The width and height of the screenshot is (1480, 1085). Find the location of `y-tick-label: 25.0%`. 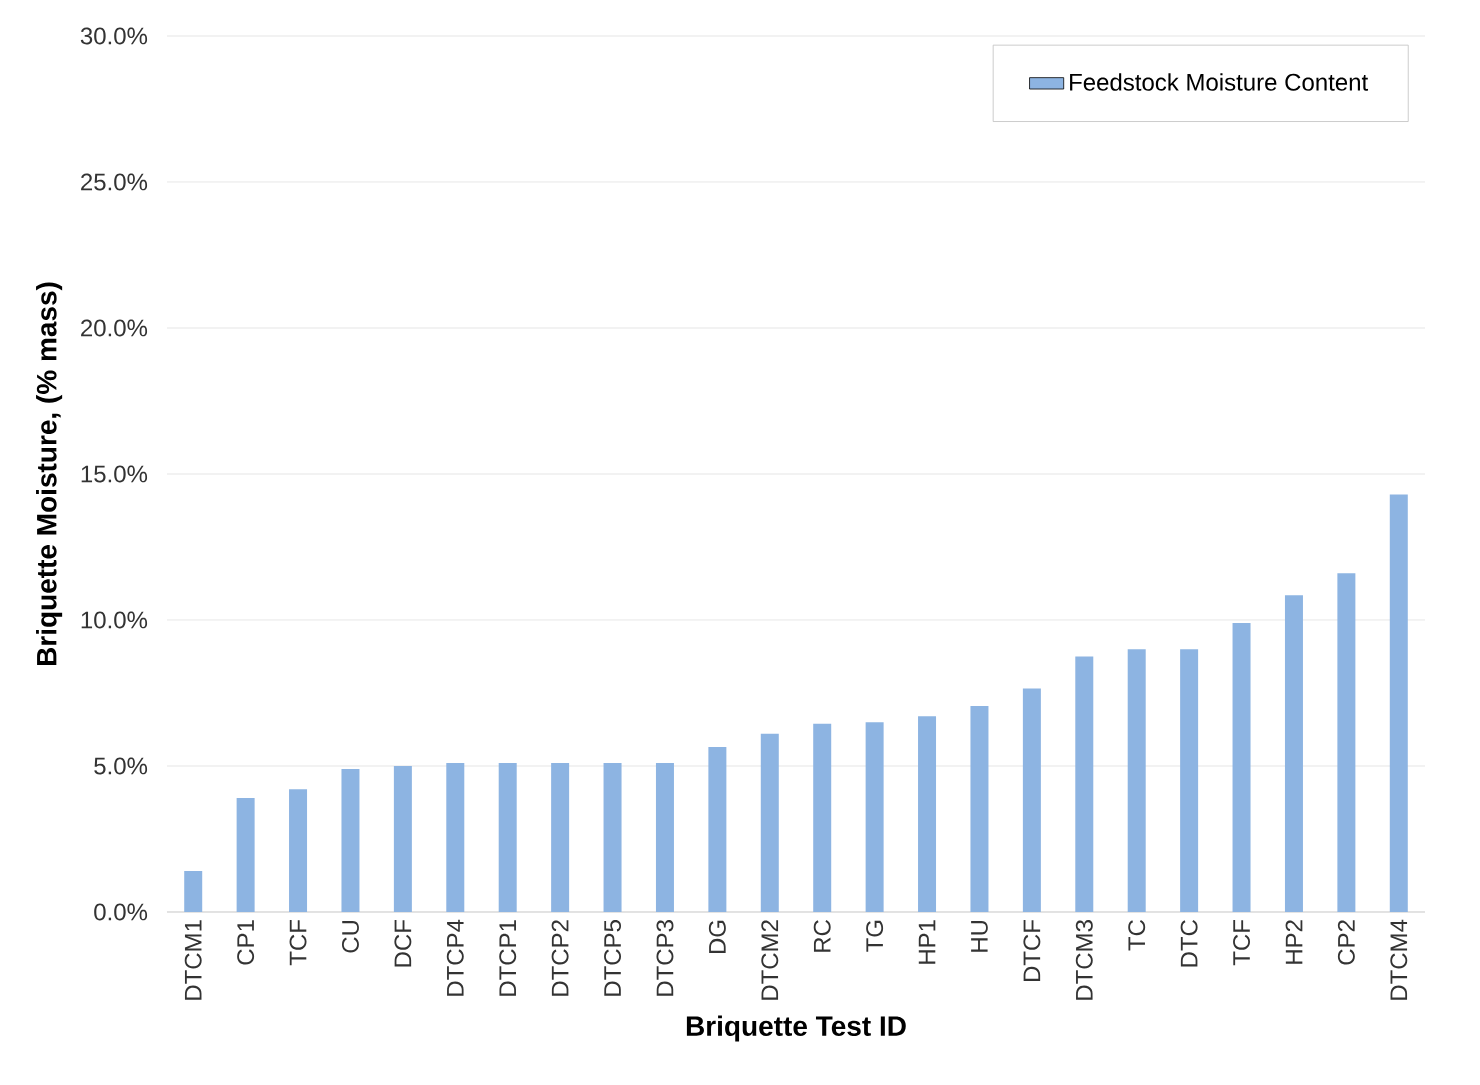

y-tick-label: 25.0% is located at coordinates (114, 182).